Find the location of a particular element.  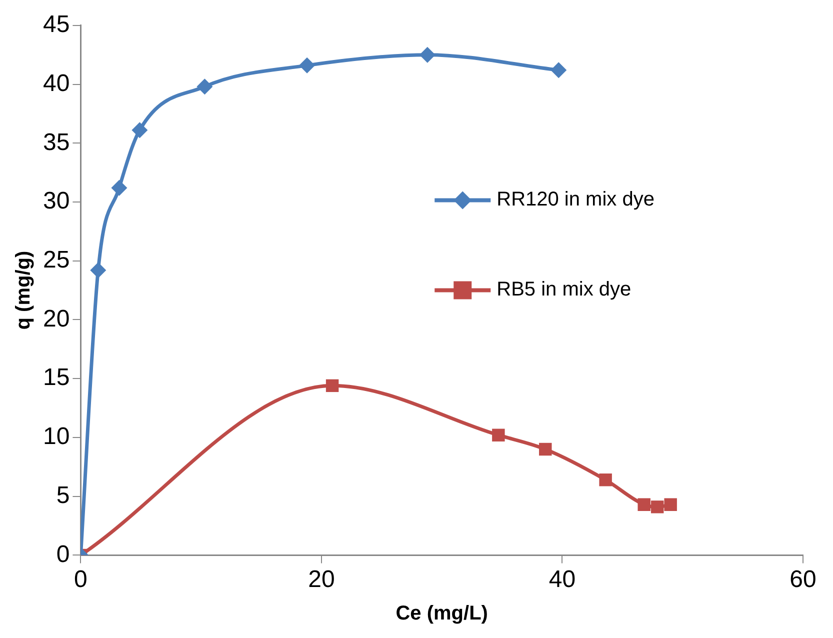

y-tick-label: 10 is located at coordinates (56, 436).